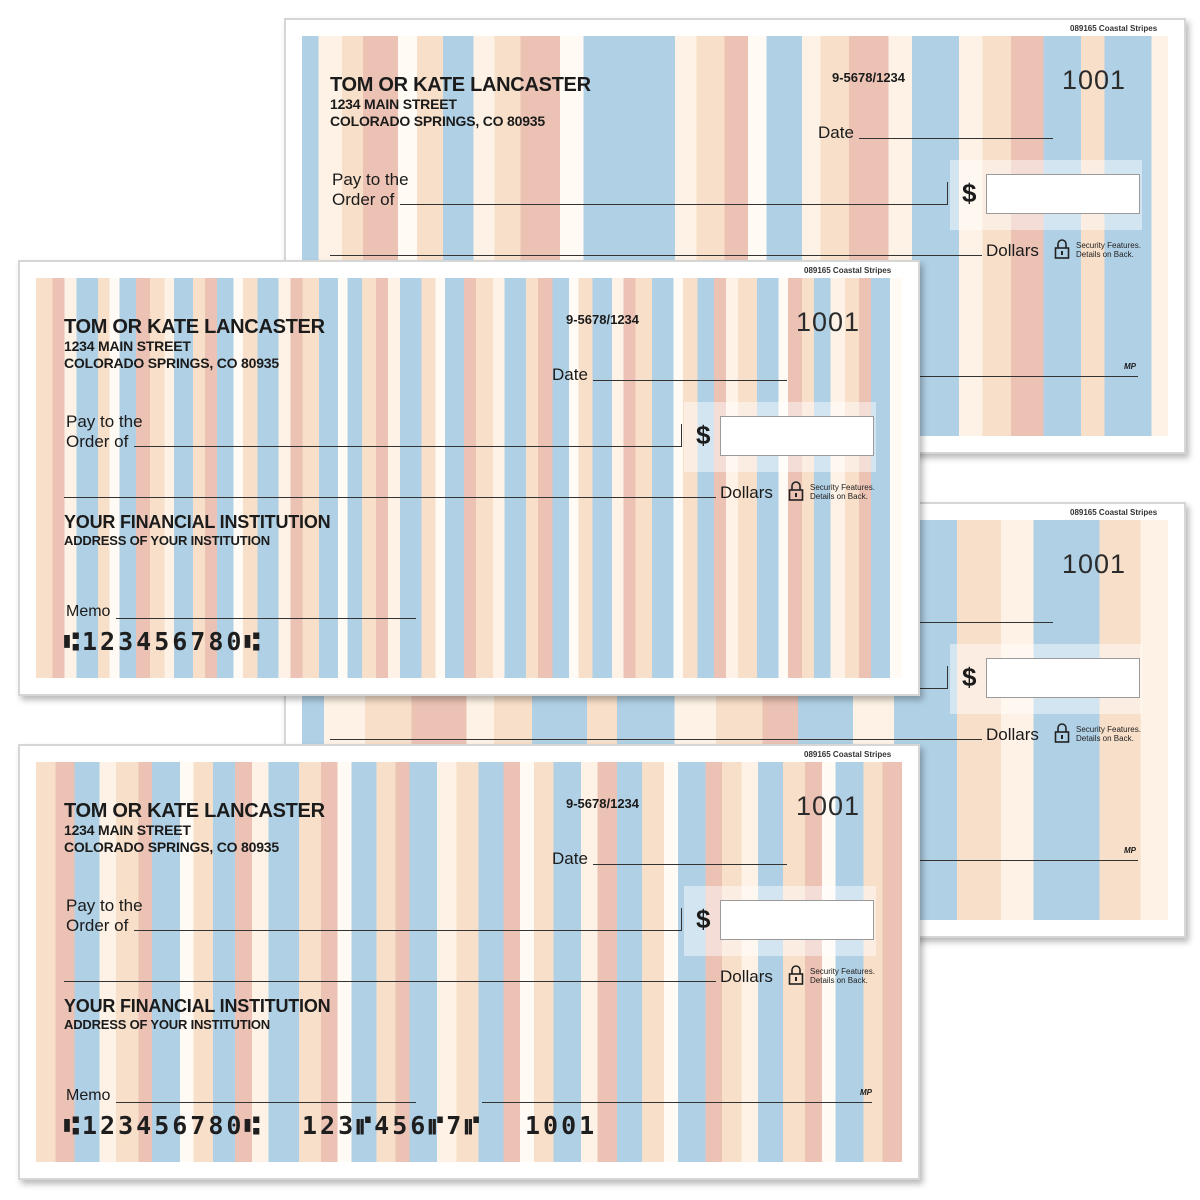 The width and height of the screenshot is (1200, 1200). Describe the element at coordinates (561, 1125) in the screenshot. I see `micr-check-number: 1001` at that location.